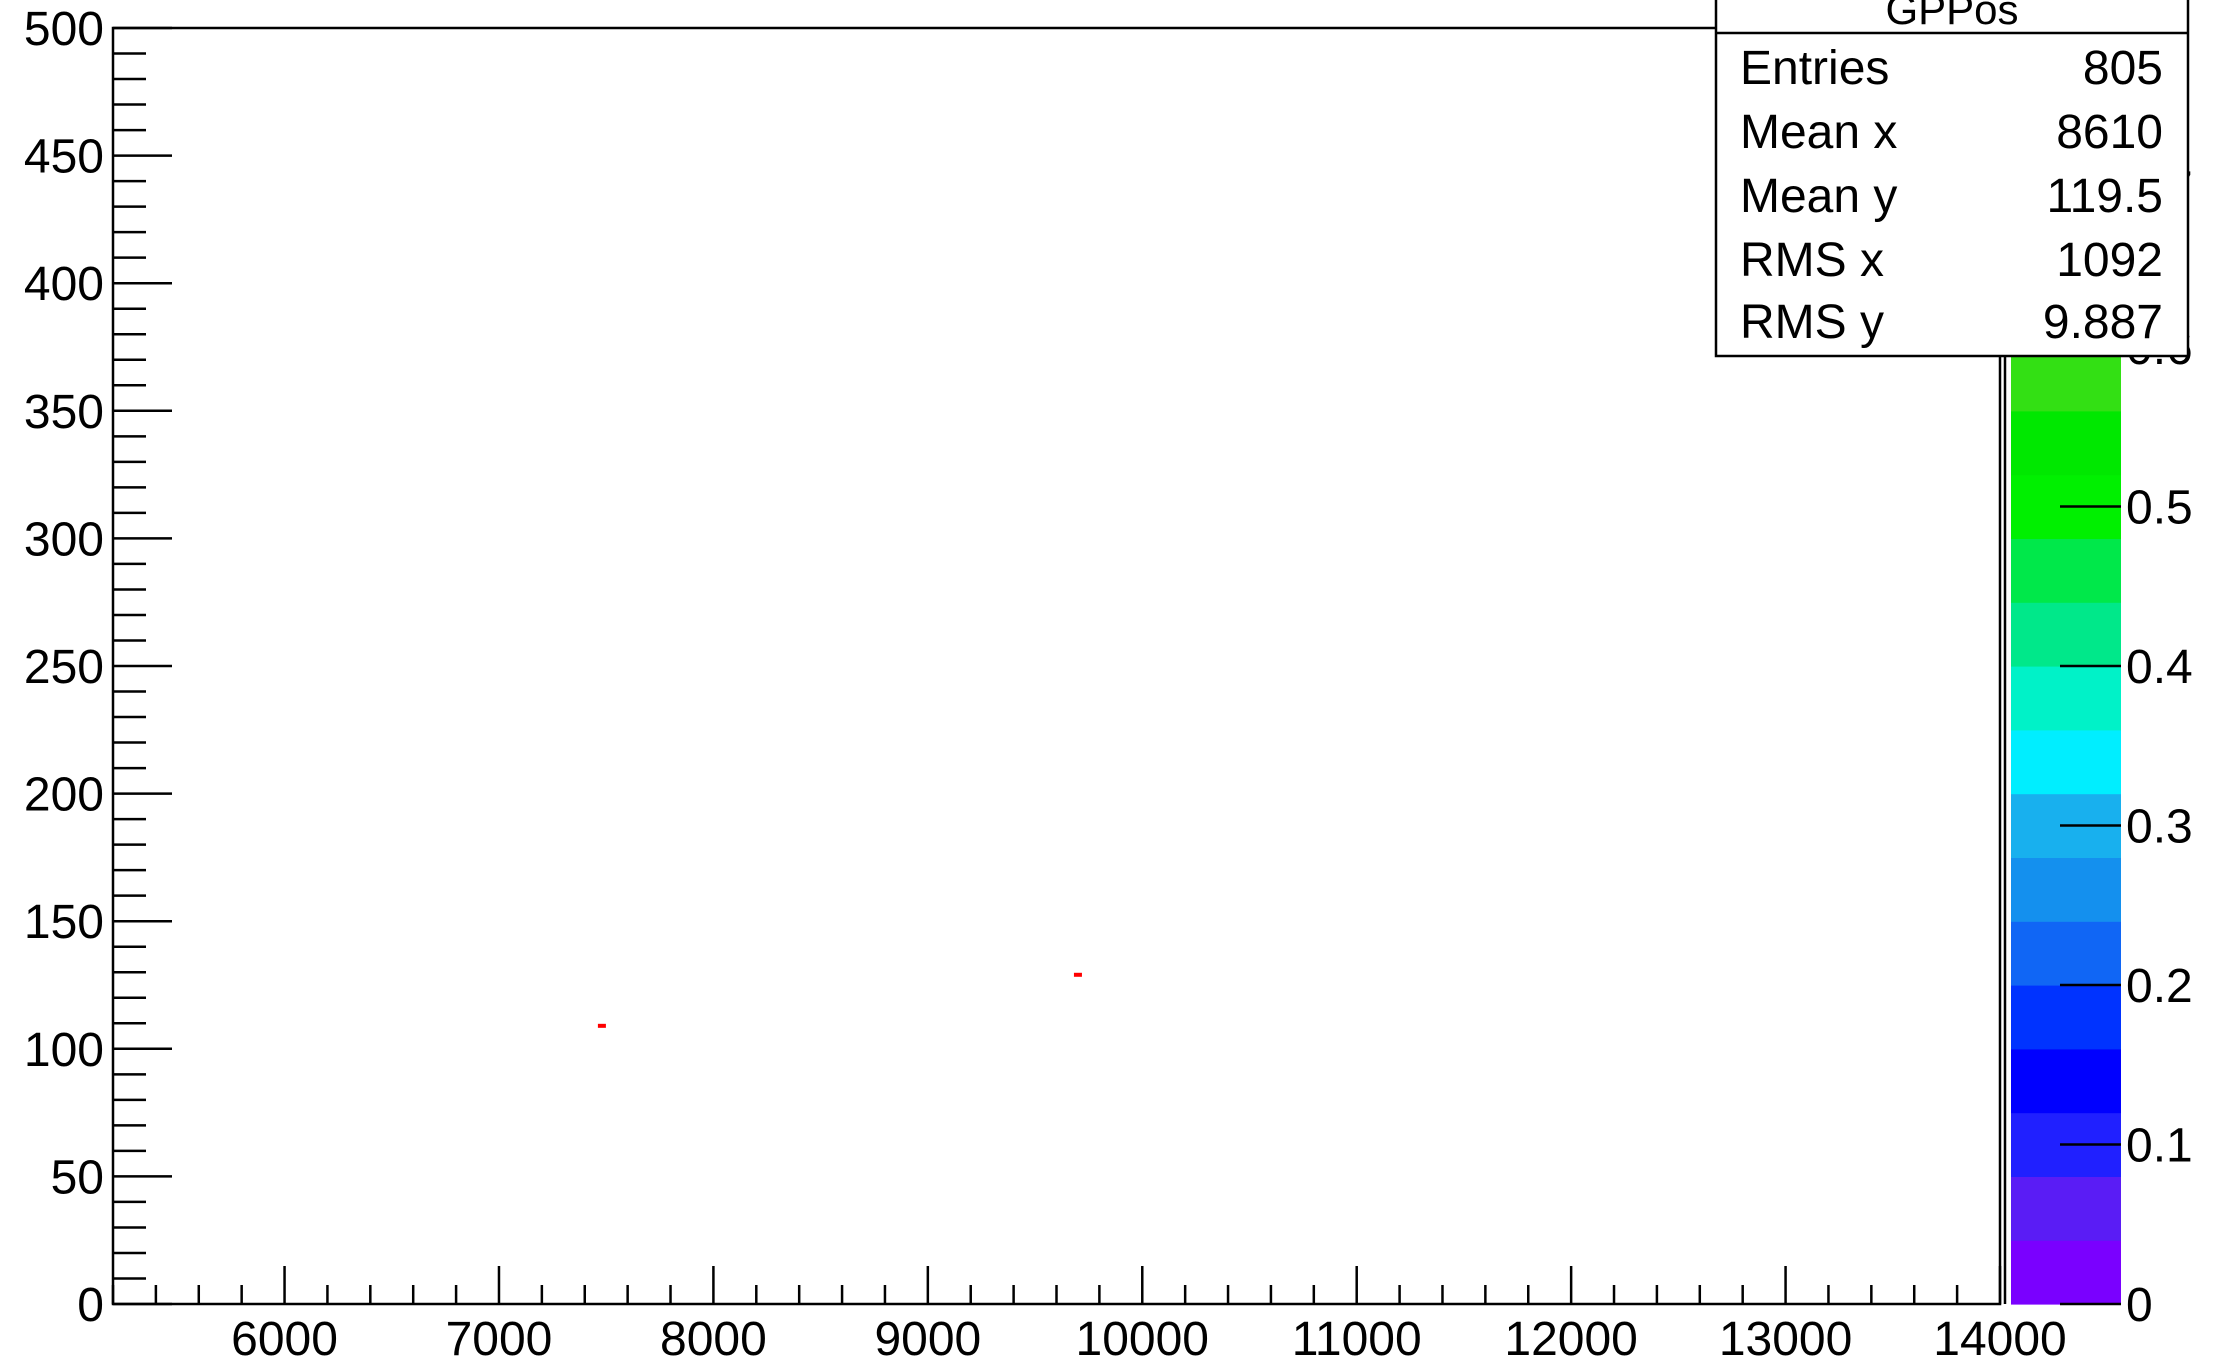  I want to click on y-tick-label: 450, so click(64, 157).